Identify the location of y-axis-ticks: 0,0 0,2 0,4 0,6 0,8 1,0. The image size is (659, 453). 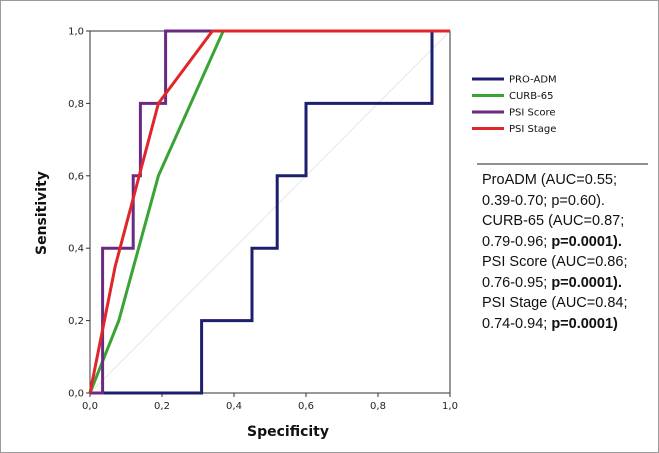
(79, 213).